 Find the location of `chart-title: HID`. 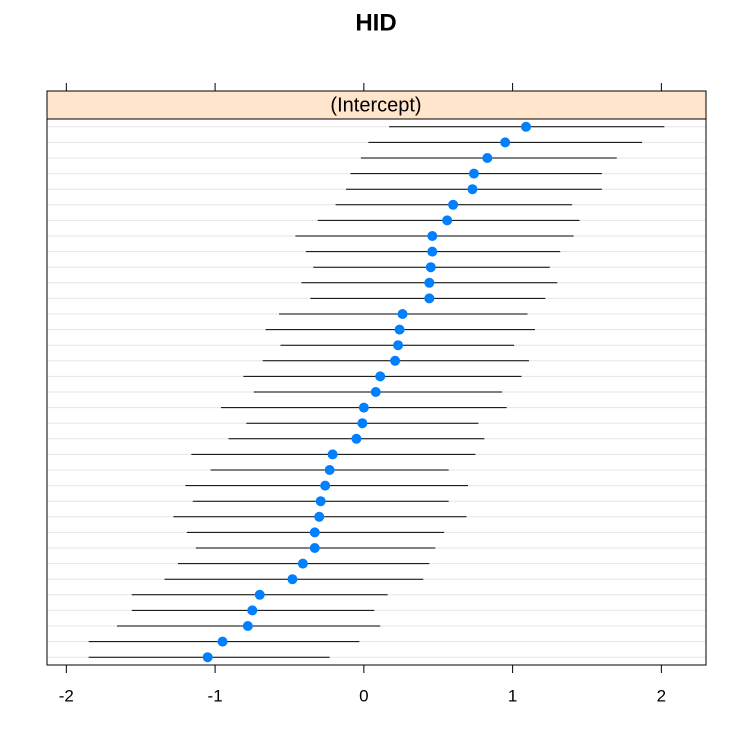

chart-title: HID is located at coordinates (375, 22).